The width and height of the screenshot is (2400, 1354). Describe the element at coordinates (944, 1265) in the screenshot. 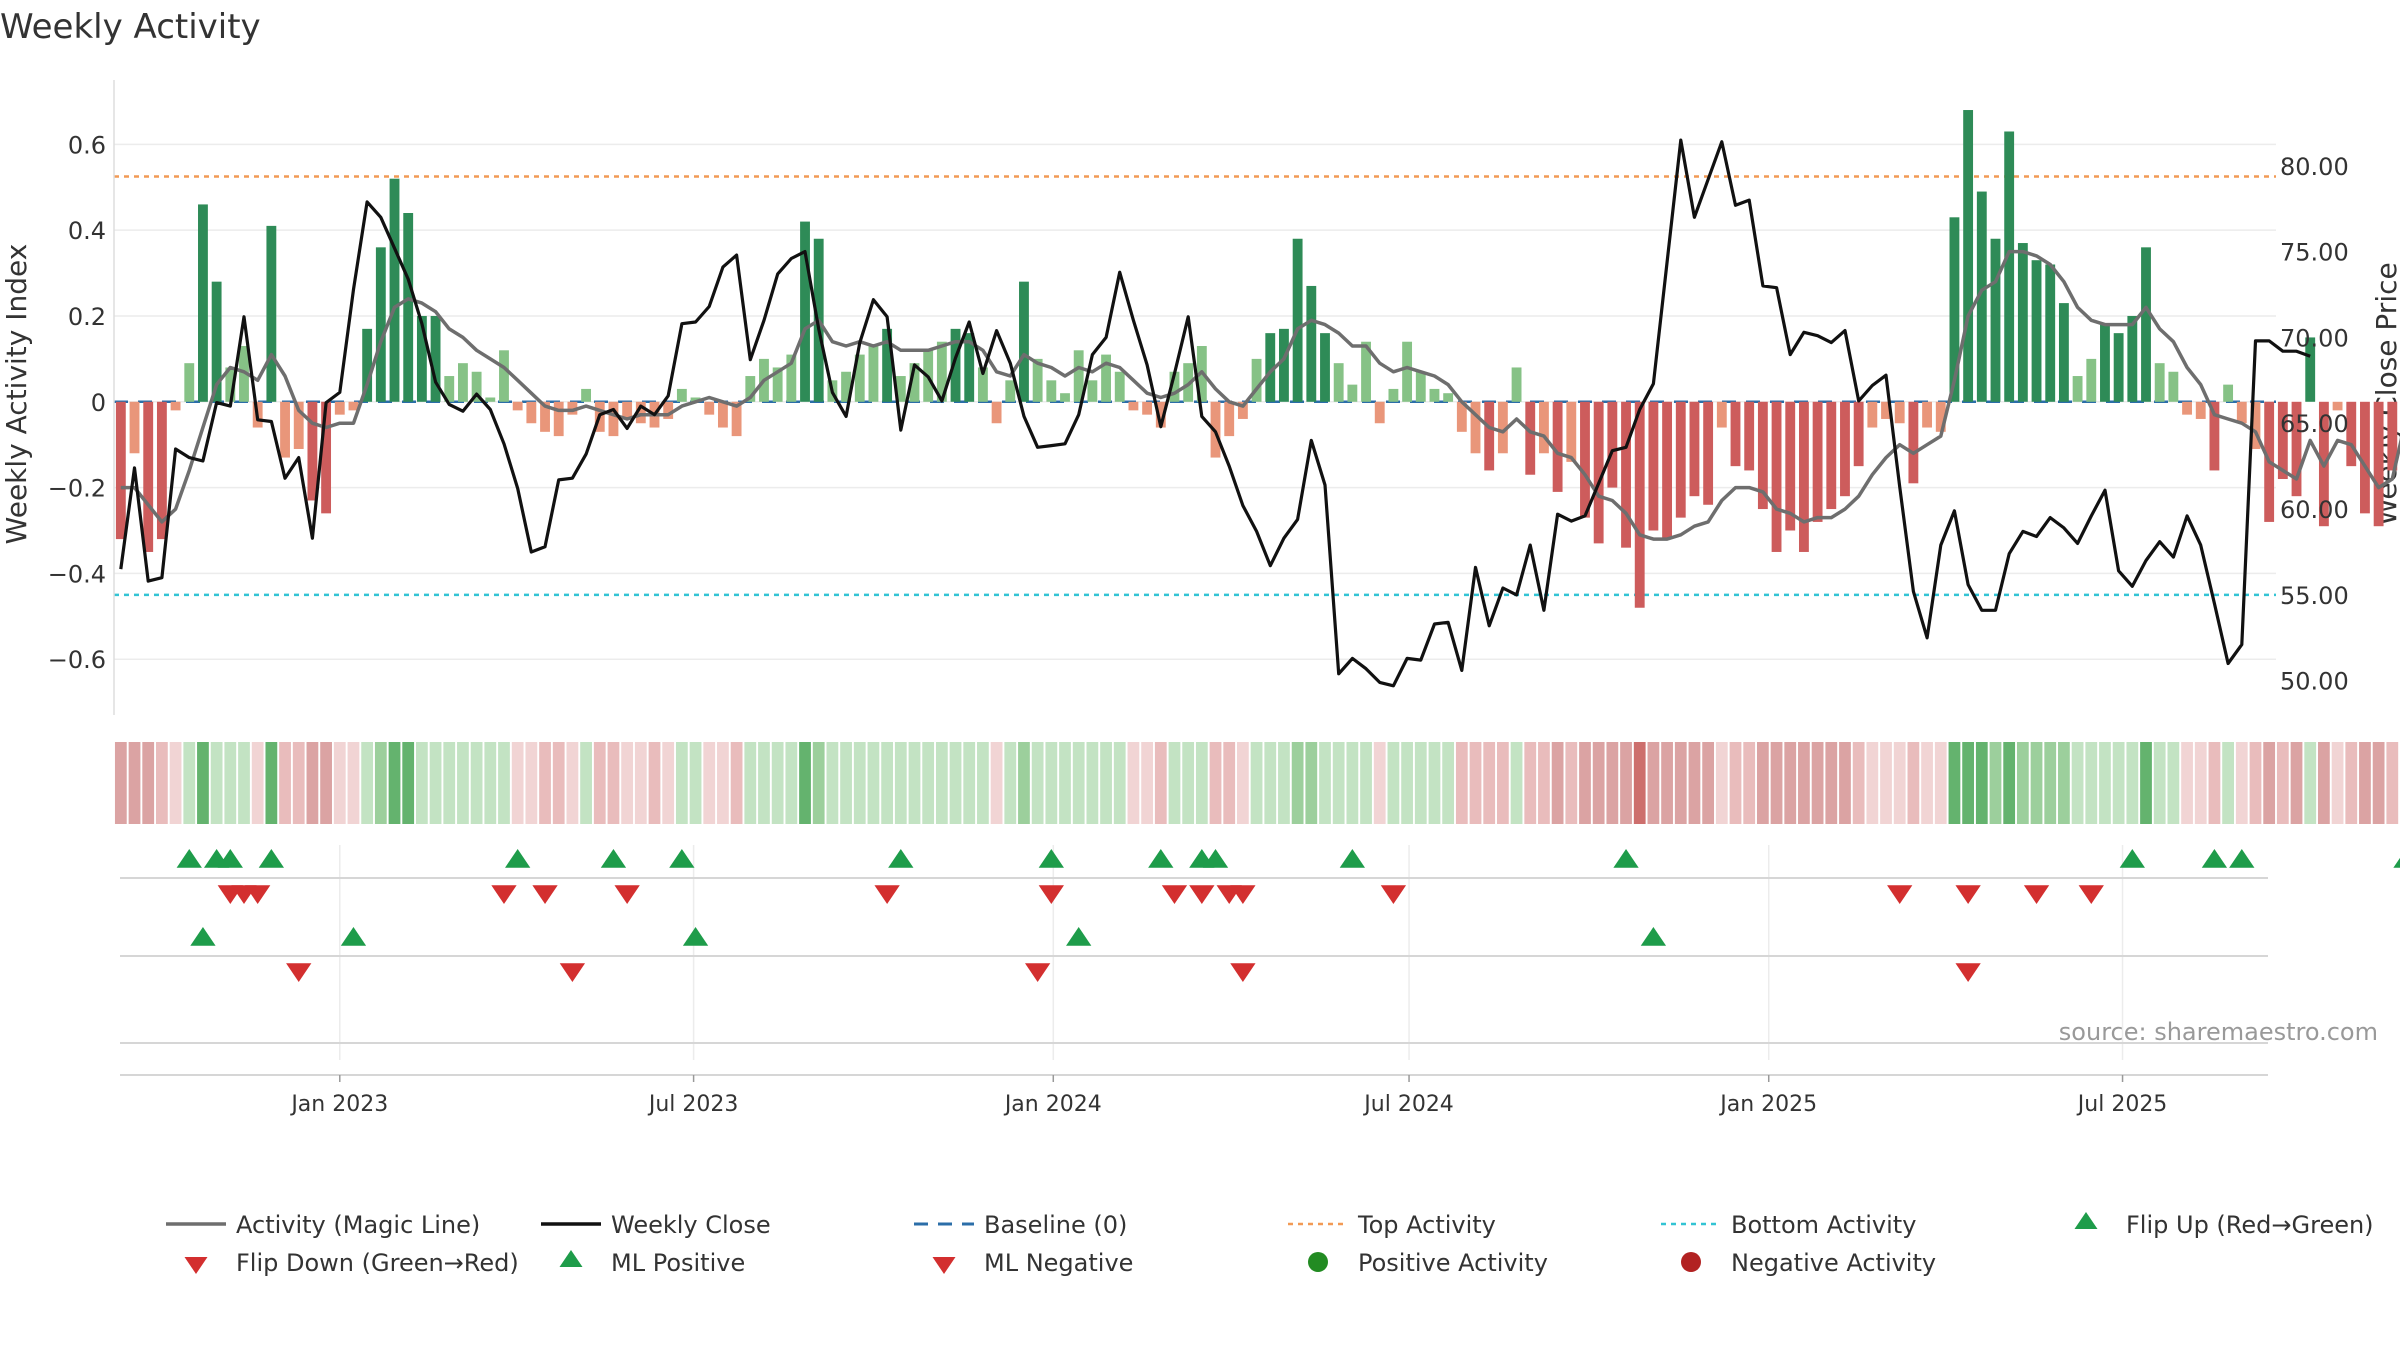

I see `legend-swatch` at that location.